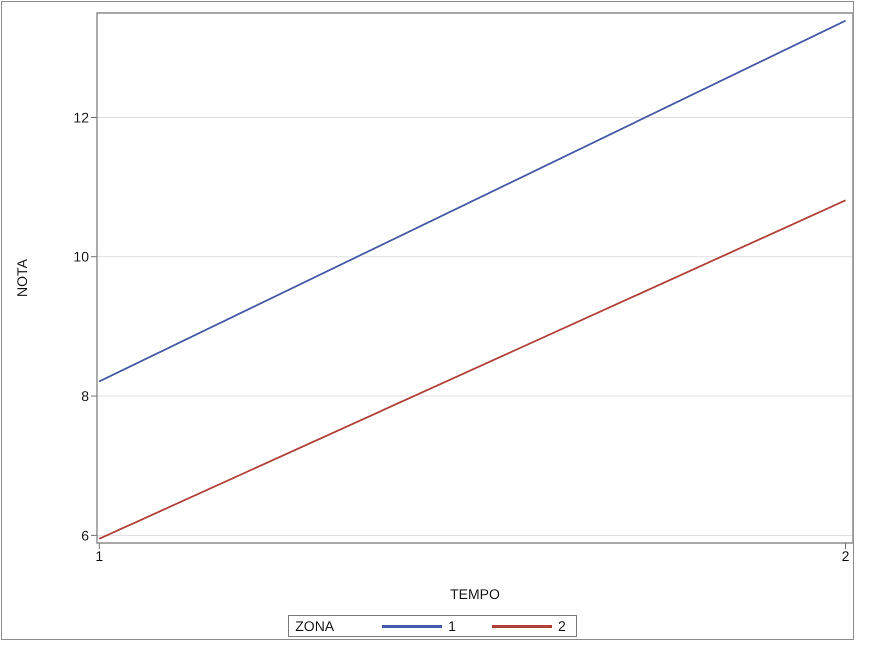 This screenshot has width=869, height=655. I want to click on y-tick-label: 12, so click(81, 117).